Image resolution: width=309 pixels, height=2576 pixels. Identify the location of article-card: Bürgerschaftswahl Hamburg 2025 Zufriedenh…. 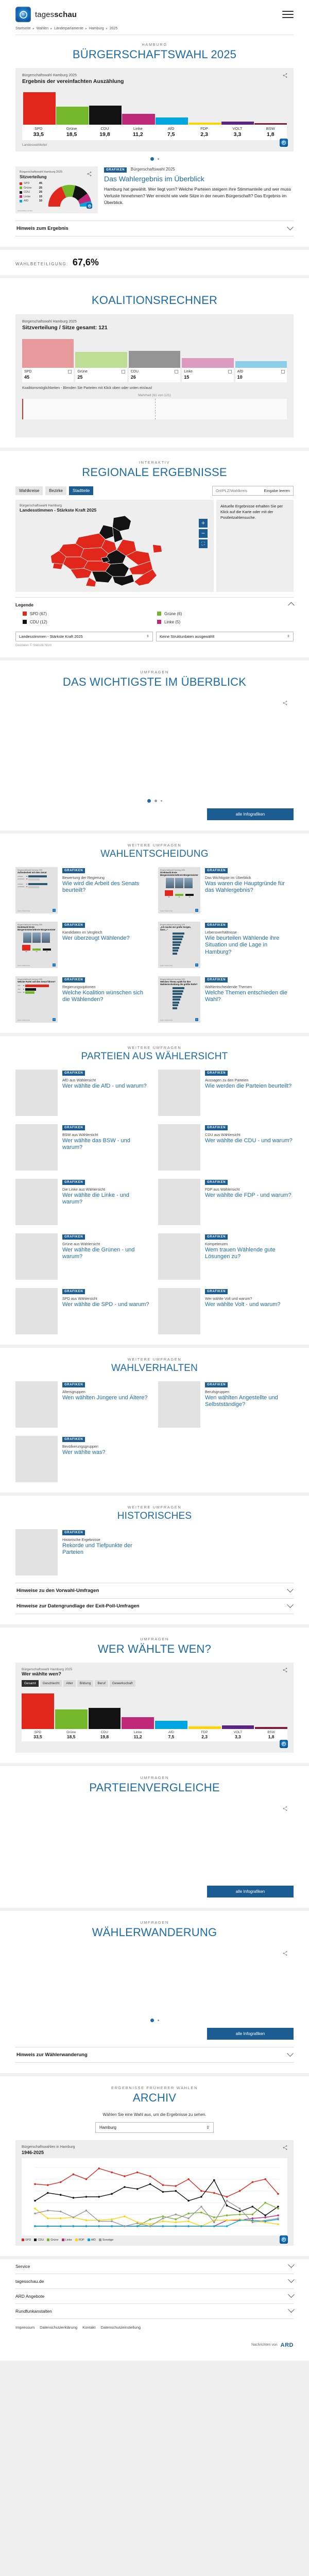
(83, 890).